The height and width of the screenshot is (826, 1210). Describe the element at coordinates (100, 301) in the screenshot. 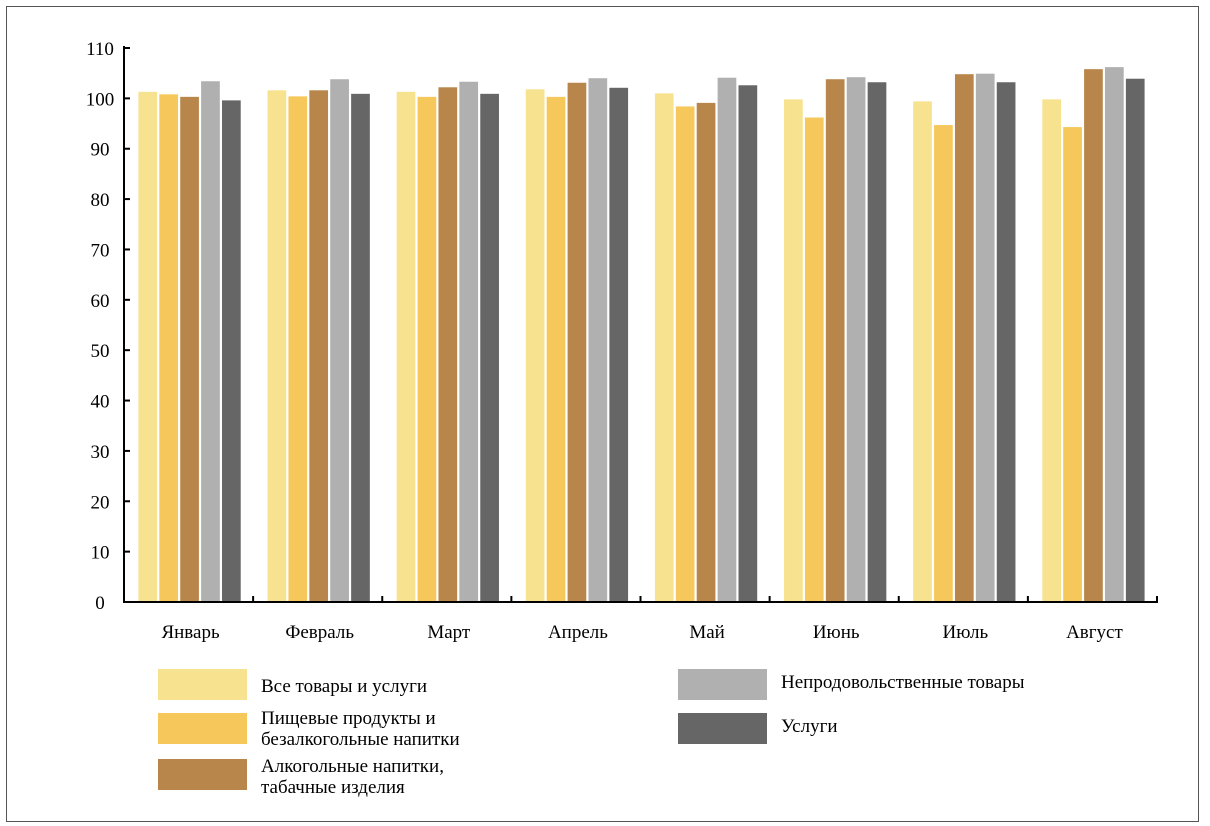

I see `y-tick-label: 60` at that location.